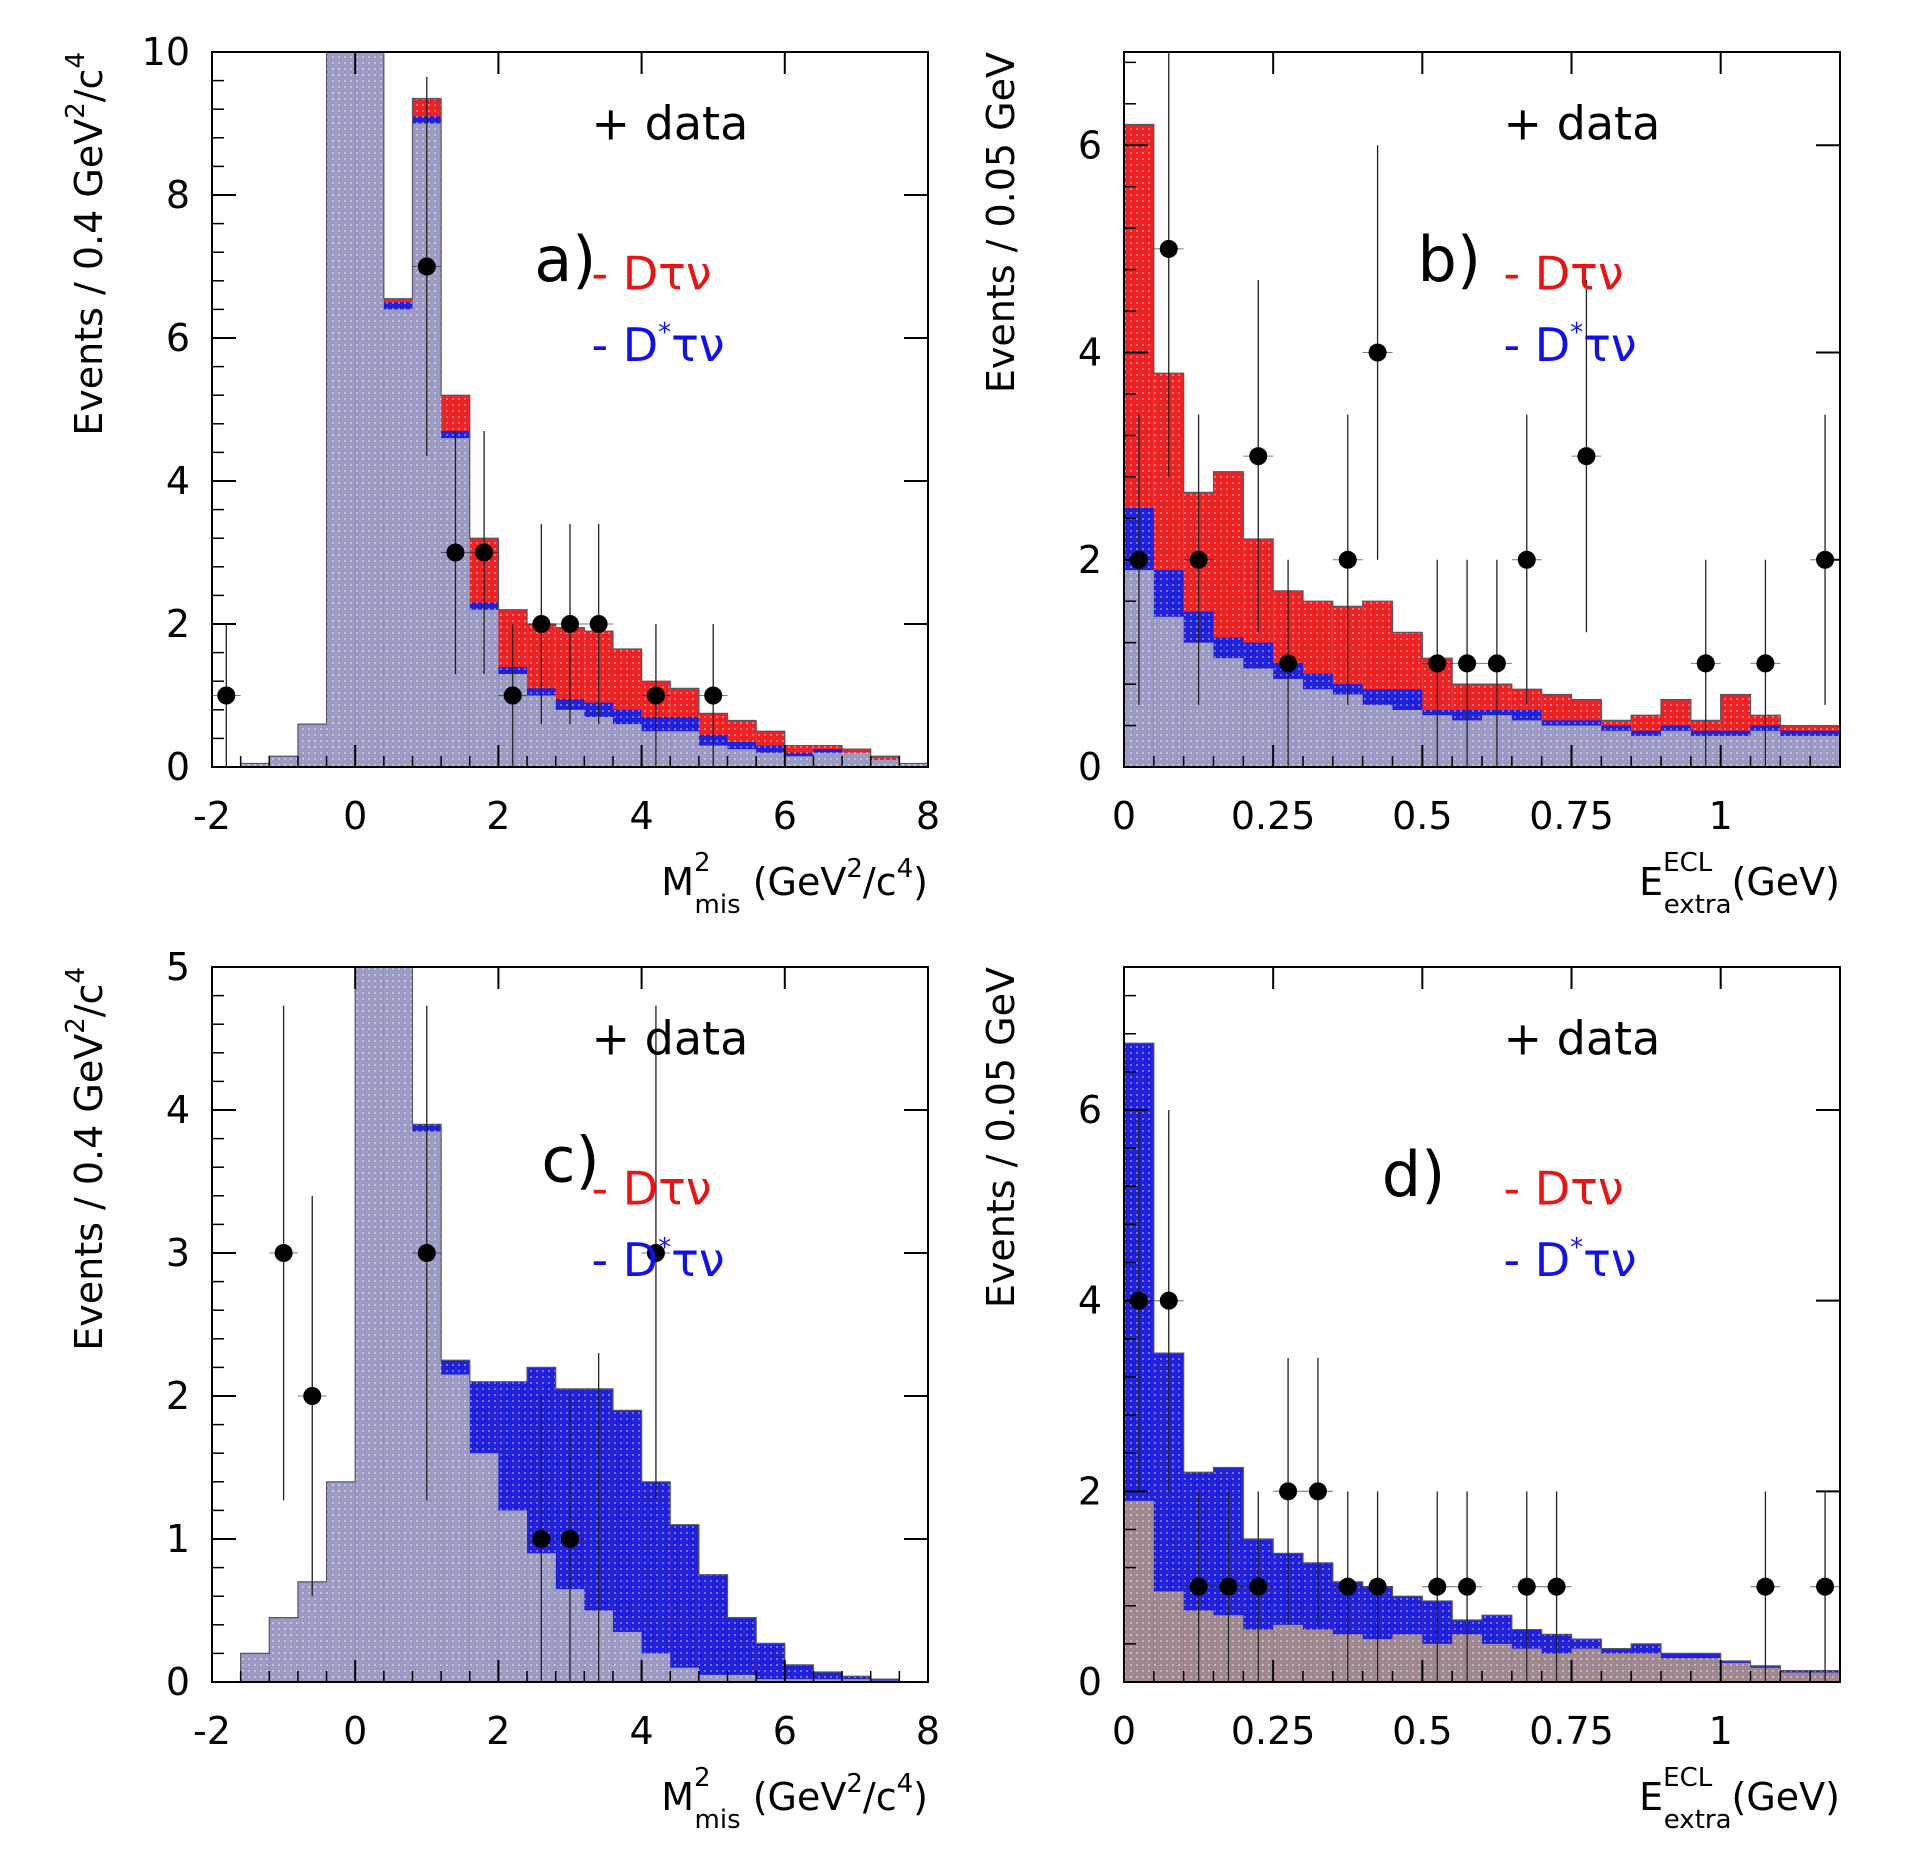 The image size is (1908, 1867). I want to click on y-axis-title: Events / 0.05 GeV, so click(1001, 222).